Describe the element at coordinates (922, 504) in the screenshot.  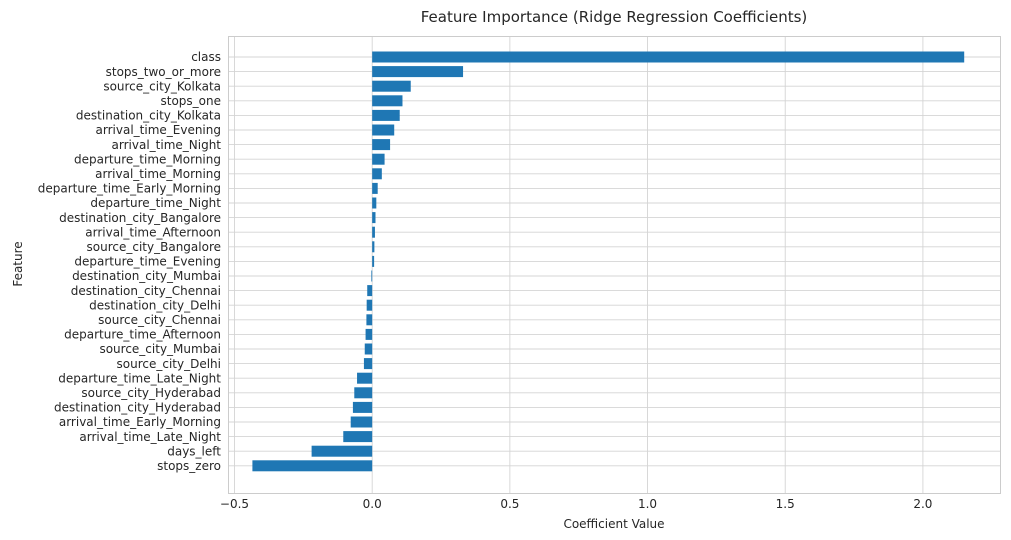
I see `x-tick-label: 2.0` at that location.